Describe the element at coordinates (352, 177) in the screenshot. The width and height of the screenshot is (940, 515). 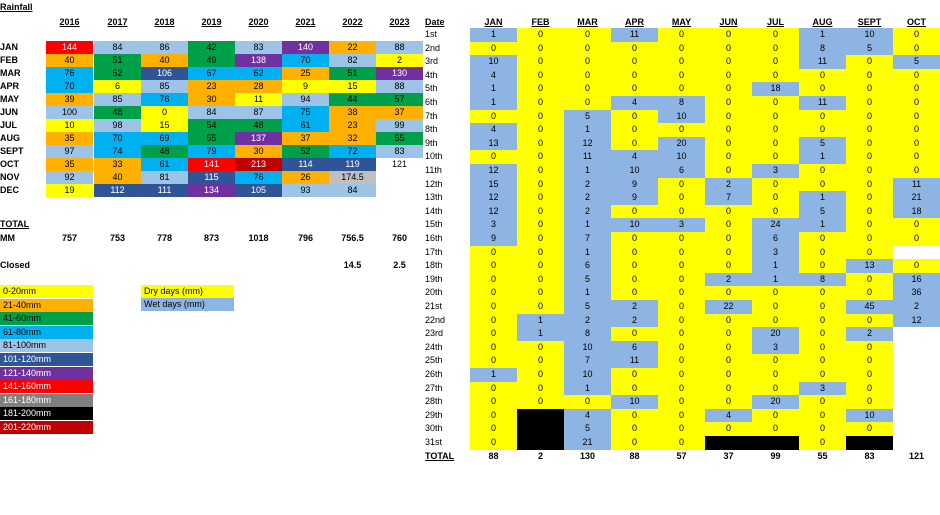
I see `rainfall-cell: 174.5` at that location.